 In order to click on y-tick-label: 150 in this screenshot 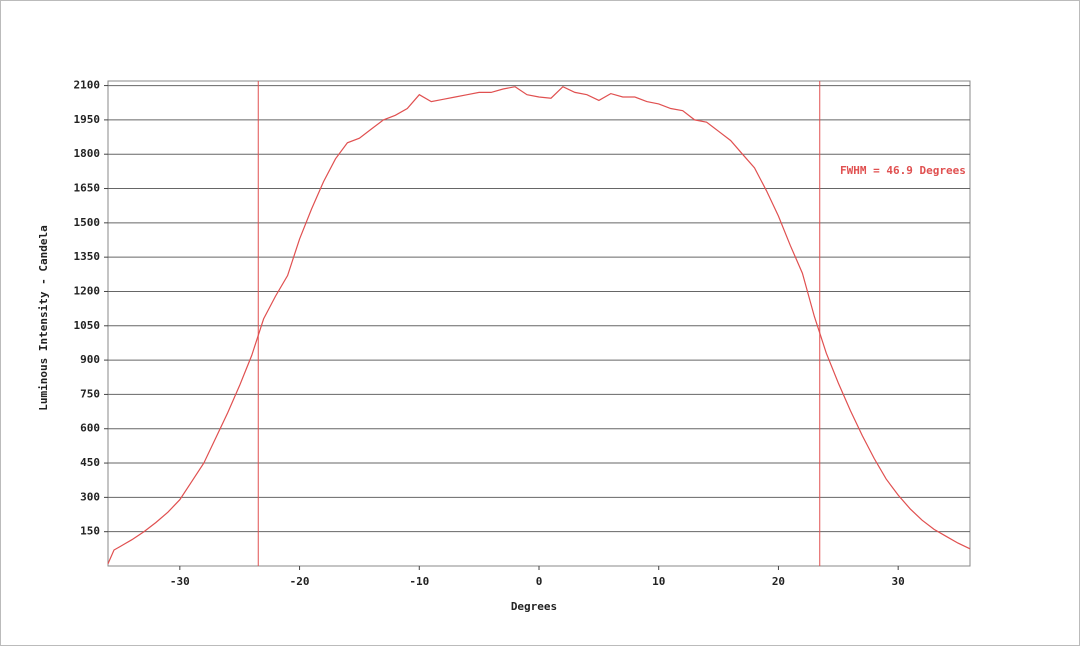, I will do `click(90, 531)`.